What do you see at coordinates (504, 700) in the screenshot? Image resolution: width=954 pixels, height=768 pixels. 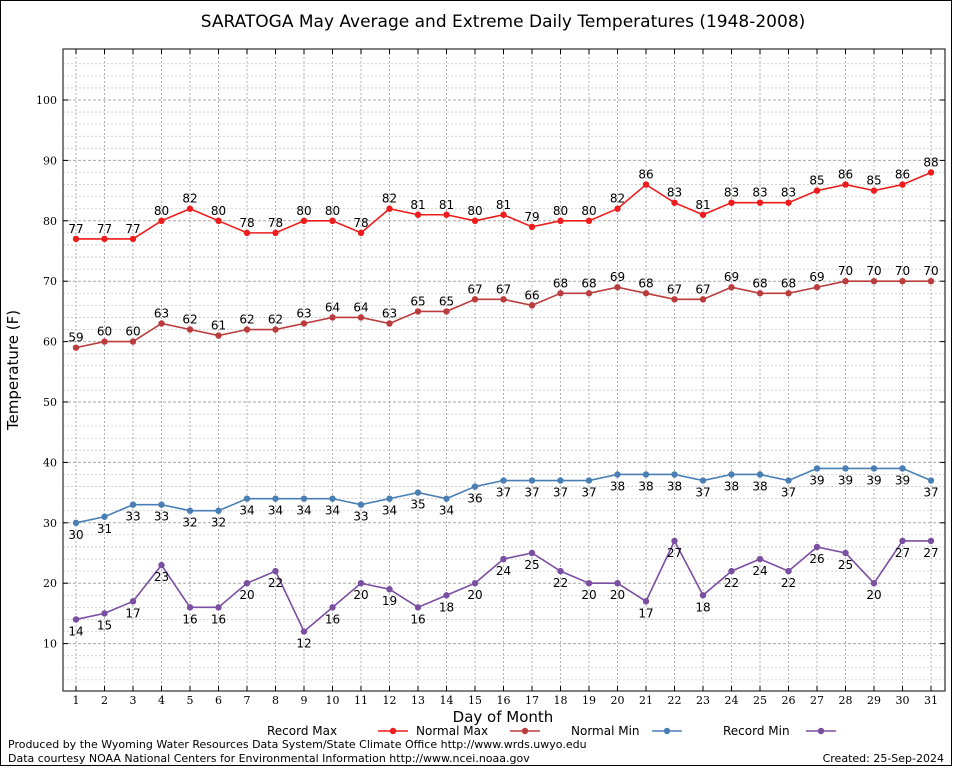 I see `x-tick-label: 16` at bounding box center [504, 700].